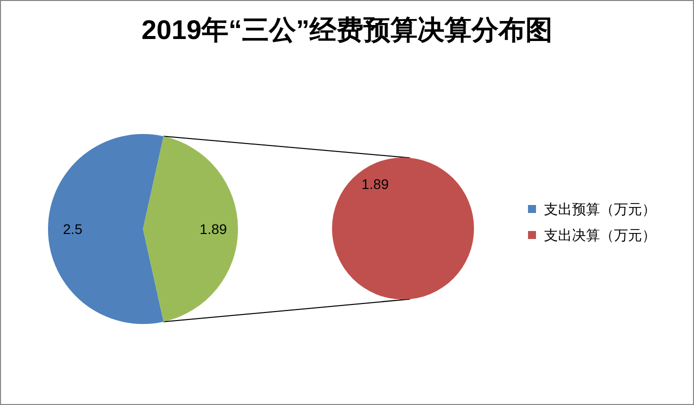 This screenshot has height=405, width=694. What do you see at coordinates (600, 235) in the screenshot?
I see `legend-label: 支出决算（万元）` at bounding box center [600, 235].